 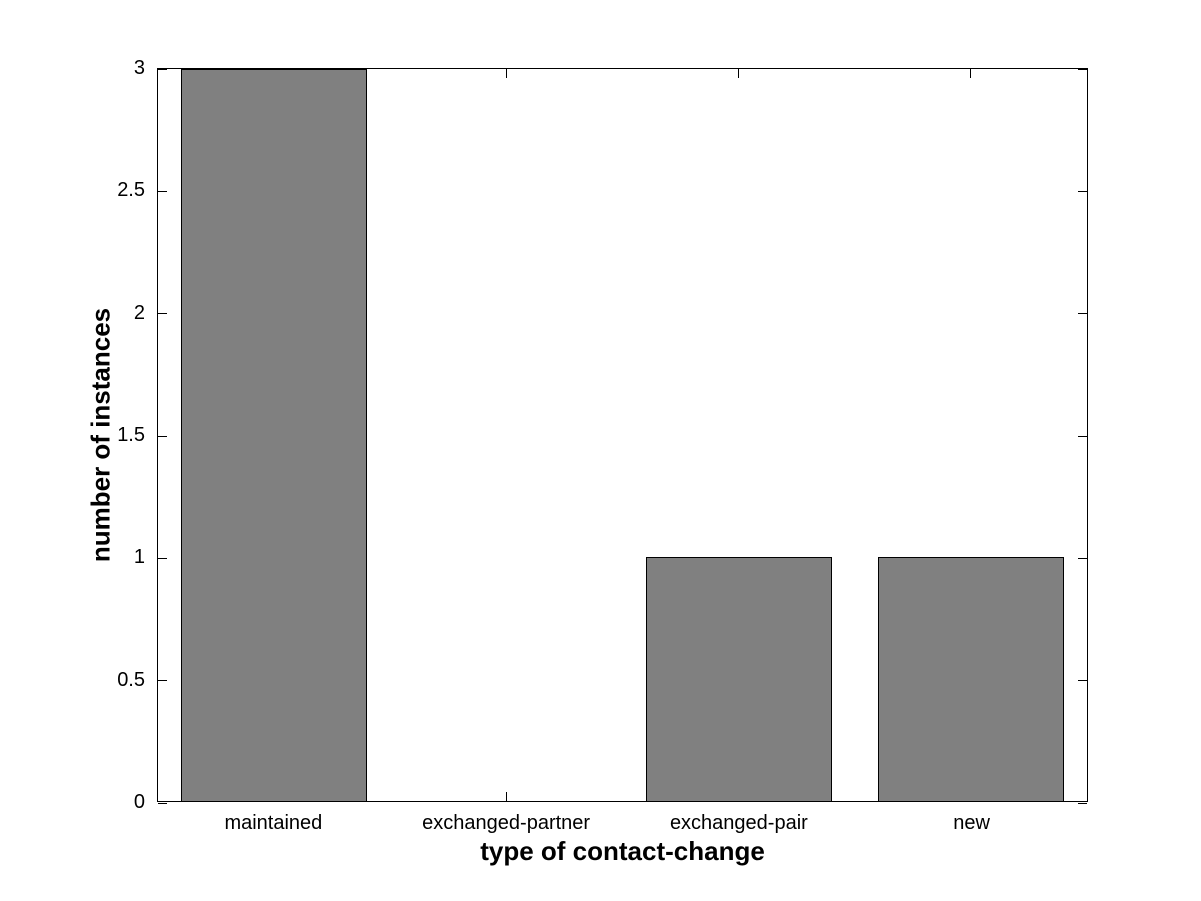 What do you see at coordinates (738, 823) in the screenshot?
I see `x-tick-label-exchanged-pair: exchanged-pair` at bounding box center [738, 823].